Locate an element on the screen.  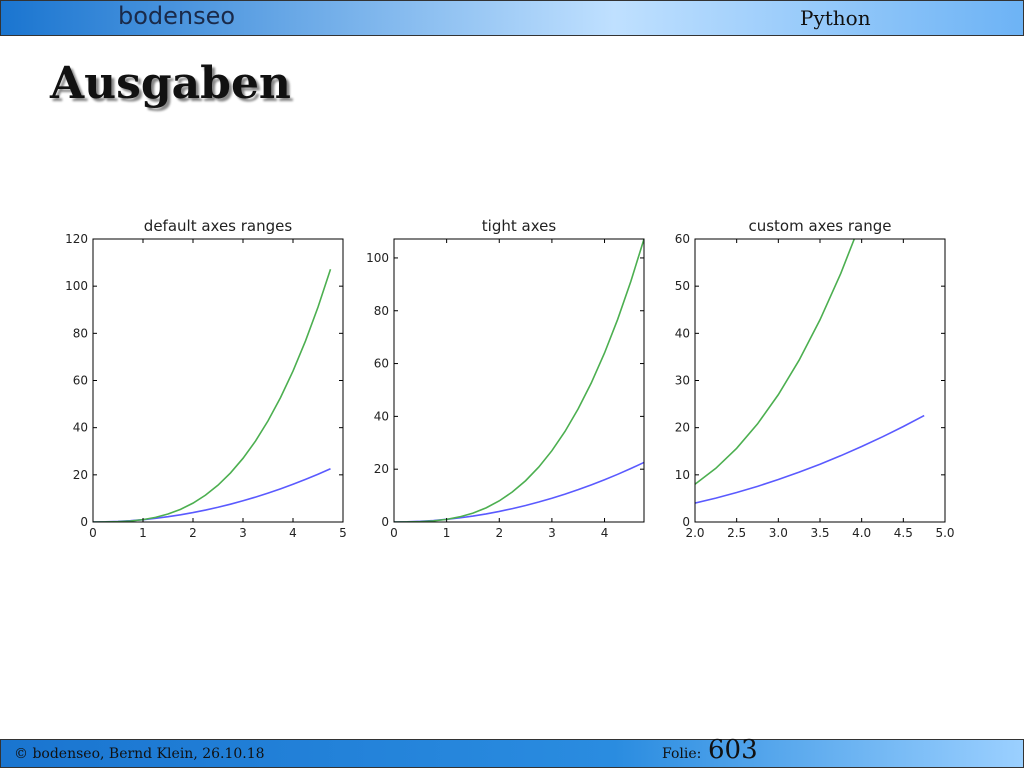
chart-title: default axes ranges is located at coordinates (218, 226).